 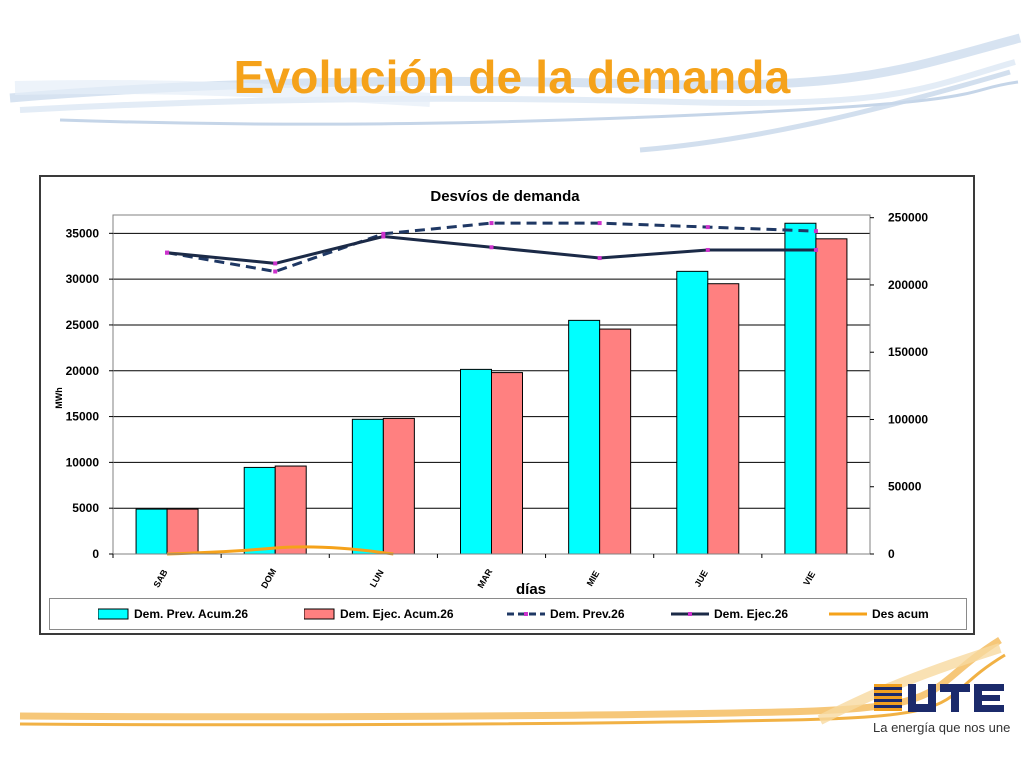 What do you see at coordinates (942, 727) in the screenshot?
I see `logo-tagline: La energía que nos une` at bounding box center [942, 727].